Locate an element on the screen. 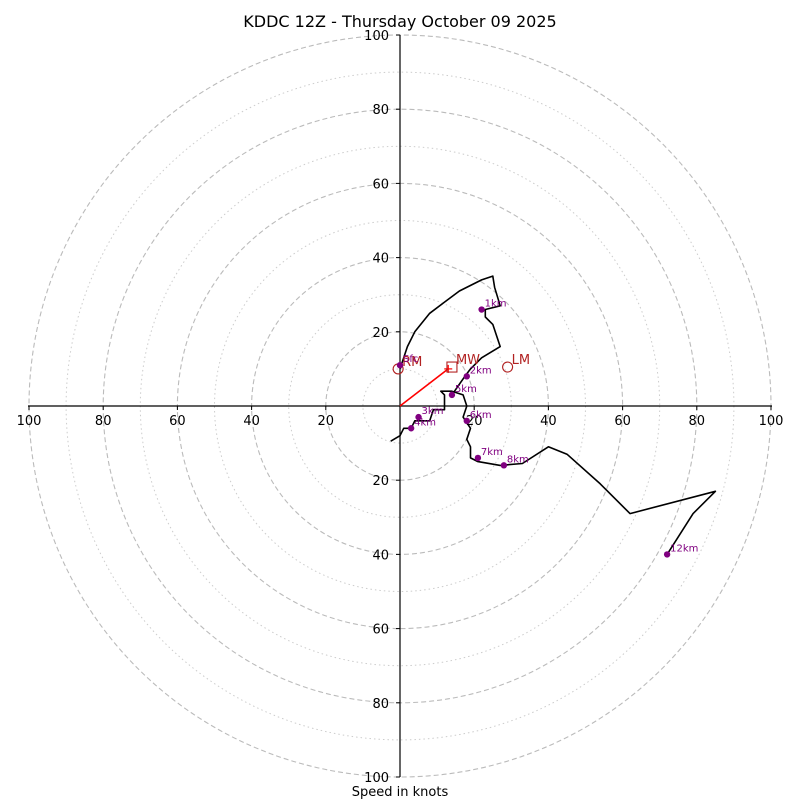 The width and height of the screenshot is (800, 800). height-marker-8km is located at coordinates (504, 465).